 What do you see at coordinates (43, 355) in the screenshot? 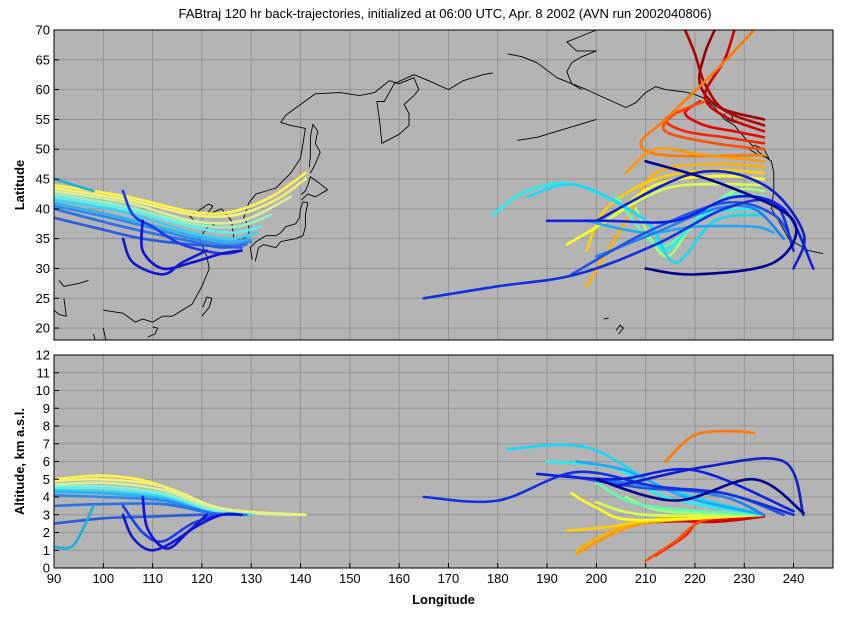
I see `y-tick-label: 12` at bounding box center [43, 355].